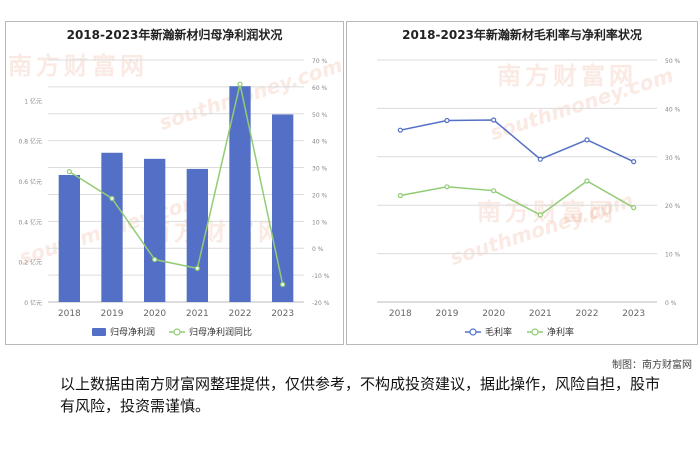  What do you see at coordinates (30, 222) in the screenshot?
I see `y-left-tick-label: 0.4 亿元` at bounding box center [30, 222].